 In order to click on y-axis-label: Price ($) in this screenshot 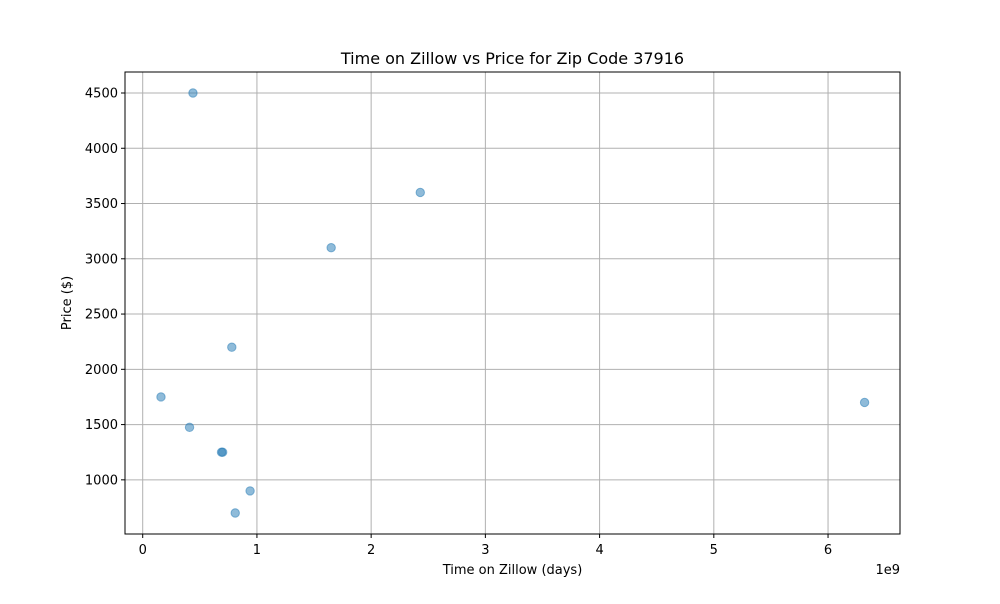, I will do `click(67, 303)`.